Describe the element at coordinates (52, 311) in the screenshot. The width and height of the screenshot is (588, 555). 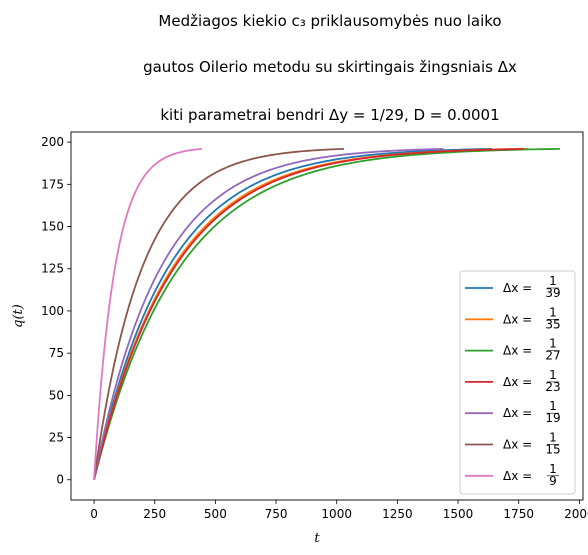
I see `y-tick-label: 100` at that location.